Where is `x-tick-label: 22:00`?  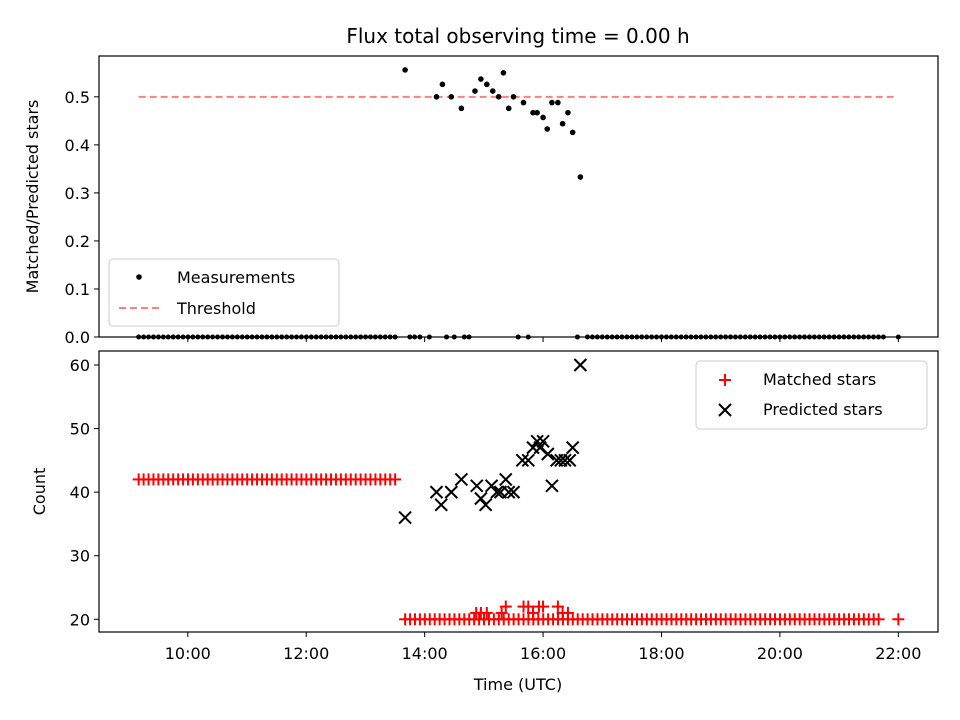
x-tick-label: 22:00 is located at coordinates (898, 653).